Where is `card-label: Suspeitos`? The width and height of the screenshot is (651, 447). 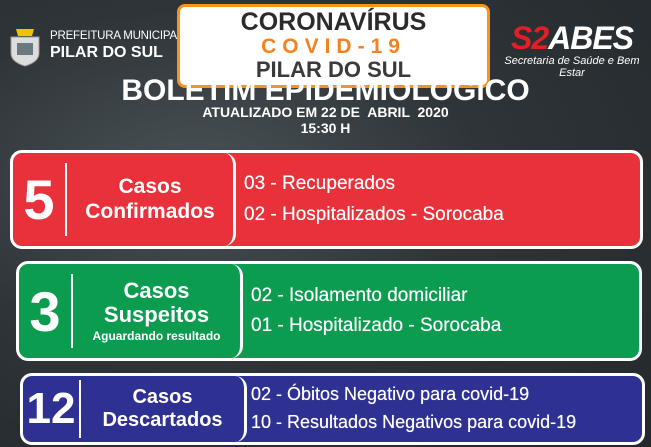 card-label: Suspeitos is located at coordinates (156, 314).